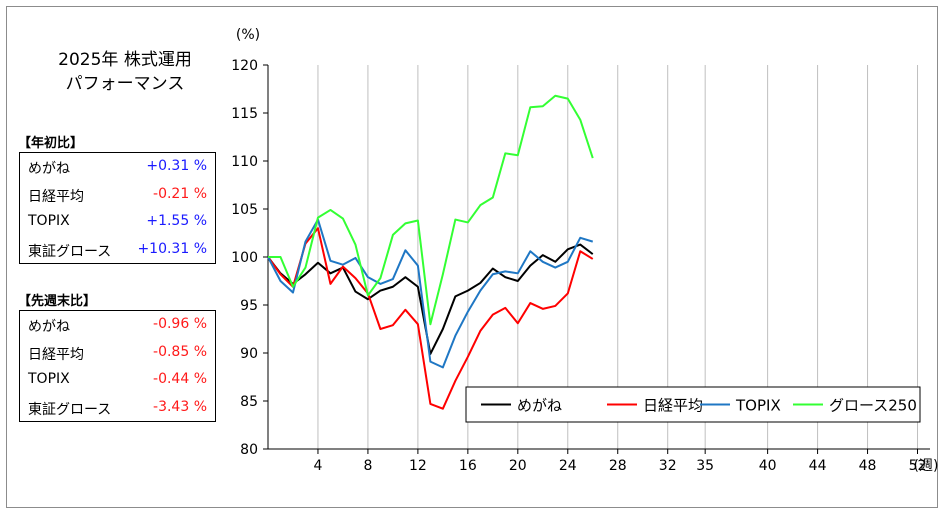  I want to click on row-value: -0.85 %, so click(180, 351).